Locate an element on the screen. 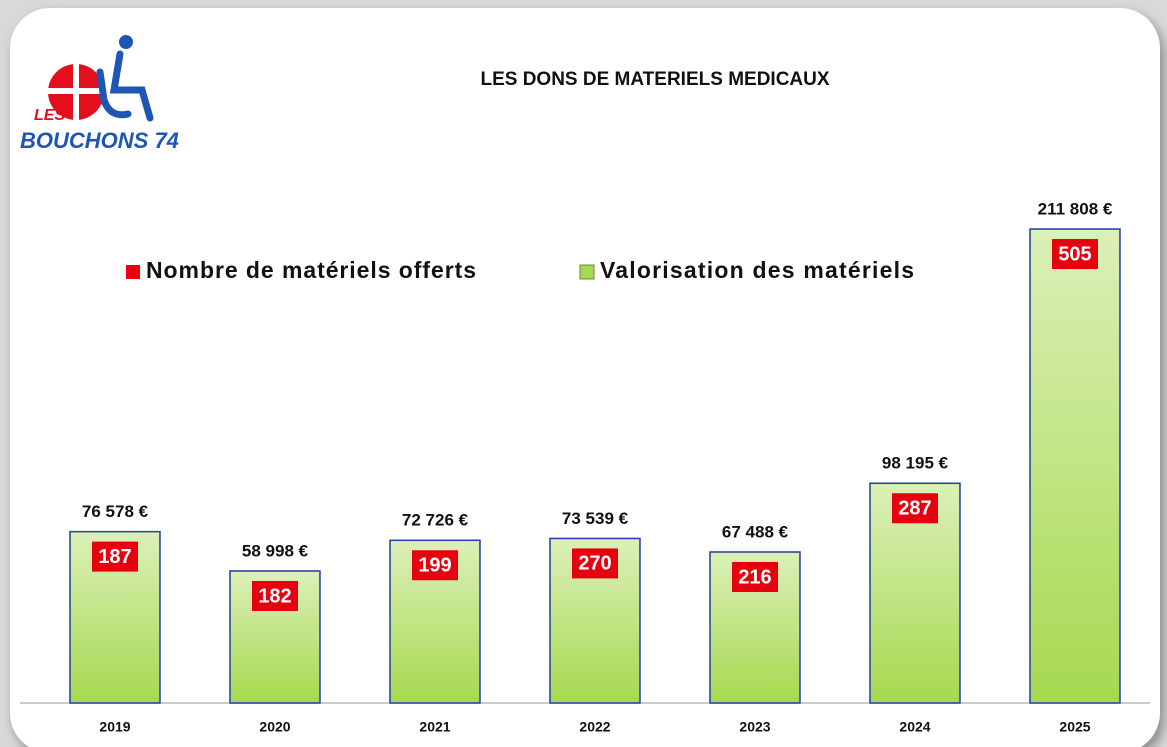 Image resolution: width=1167 pixels, height=747 pixels. legend-label: Nombre de matériels offerts is located at coordinates (311, 270).